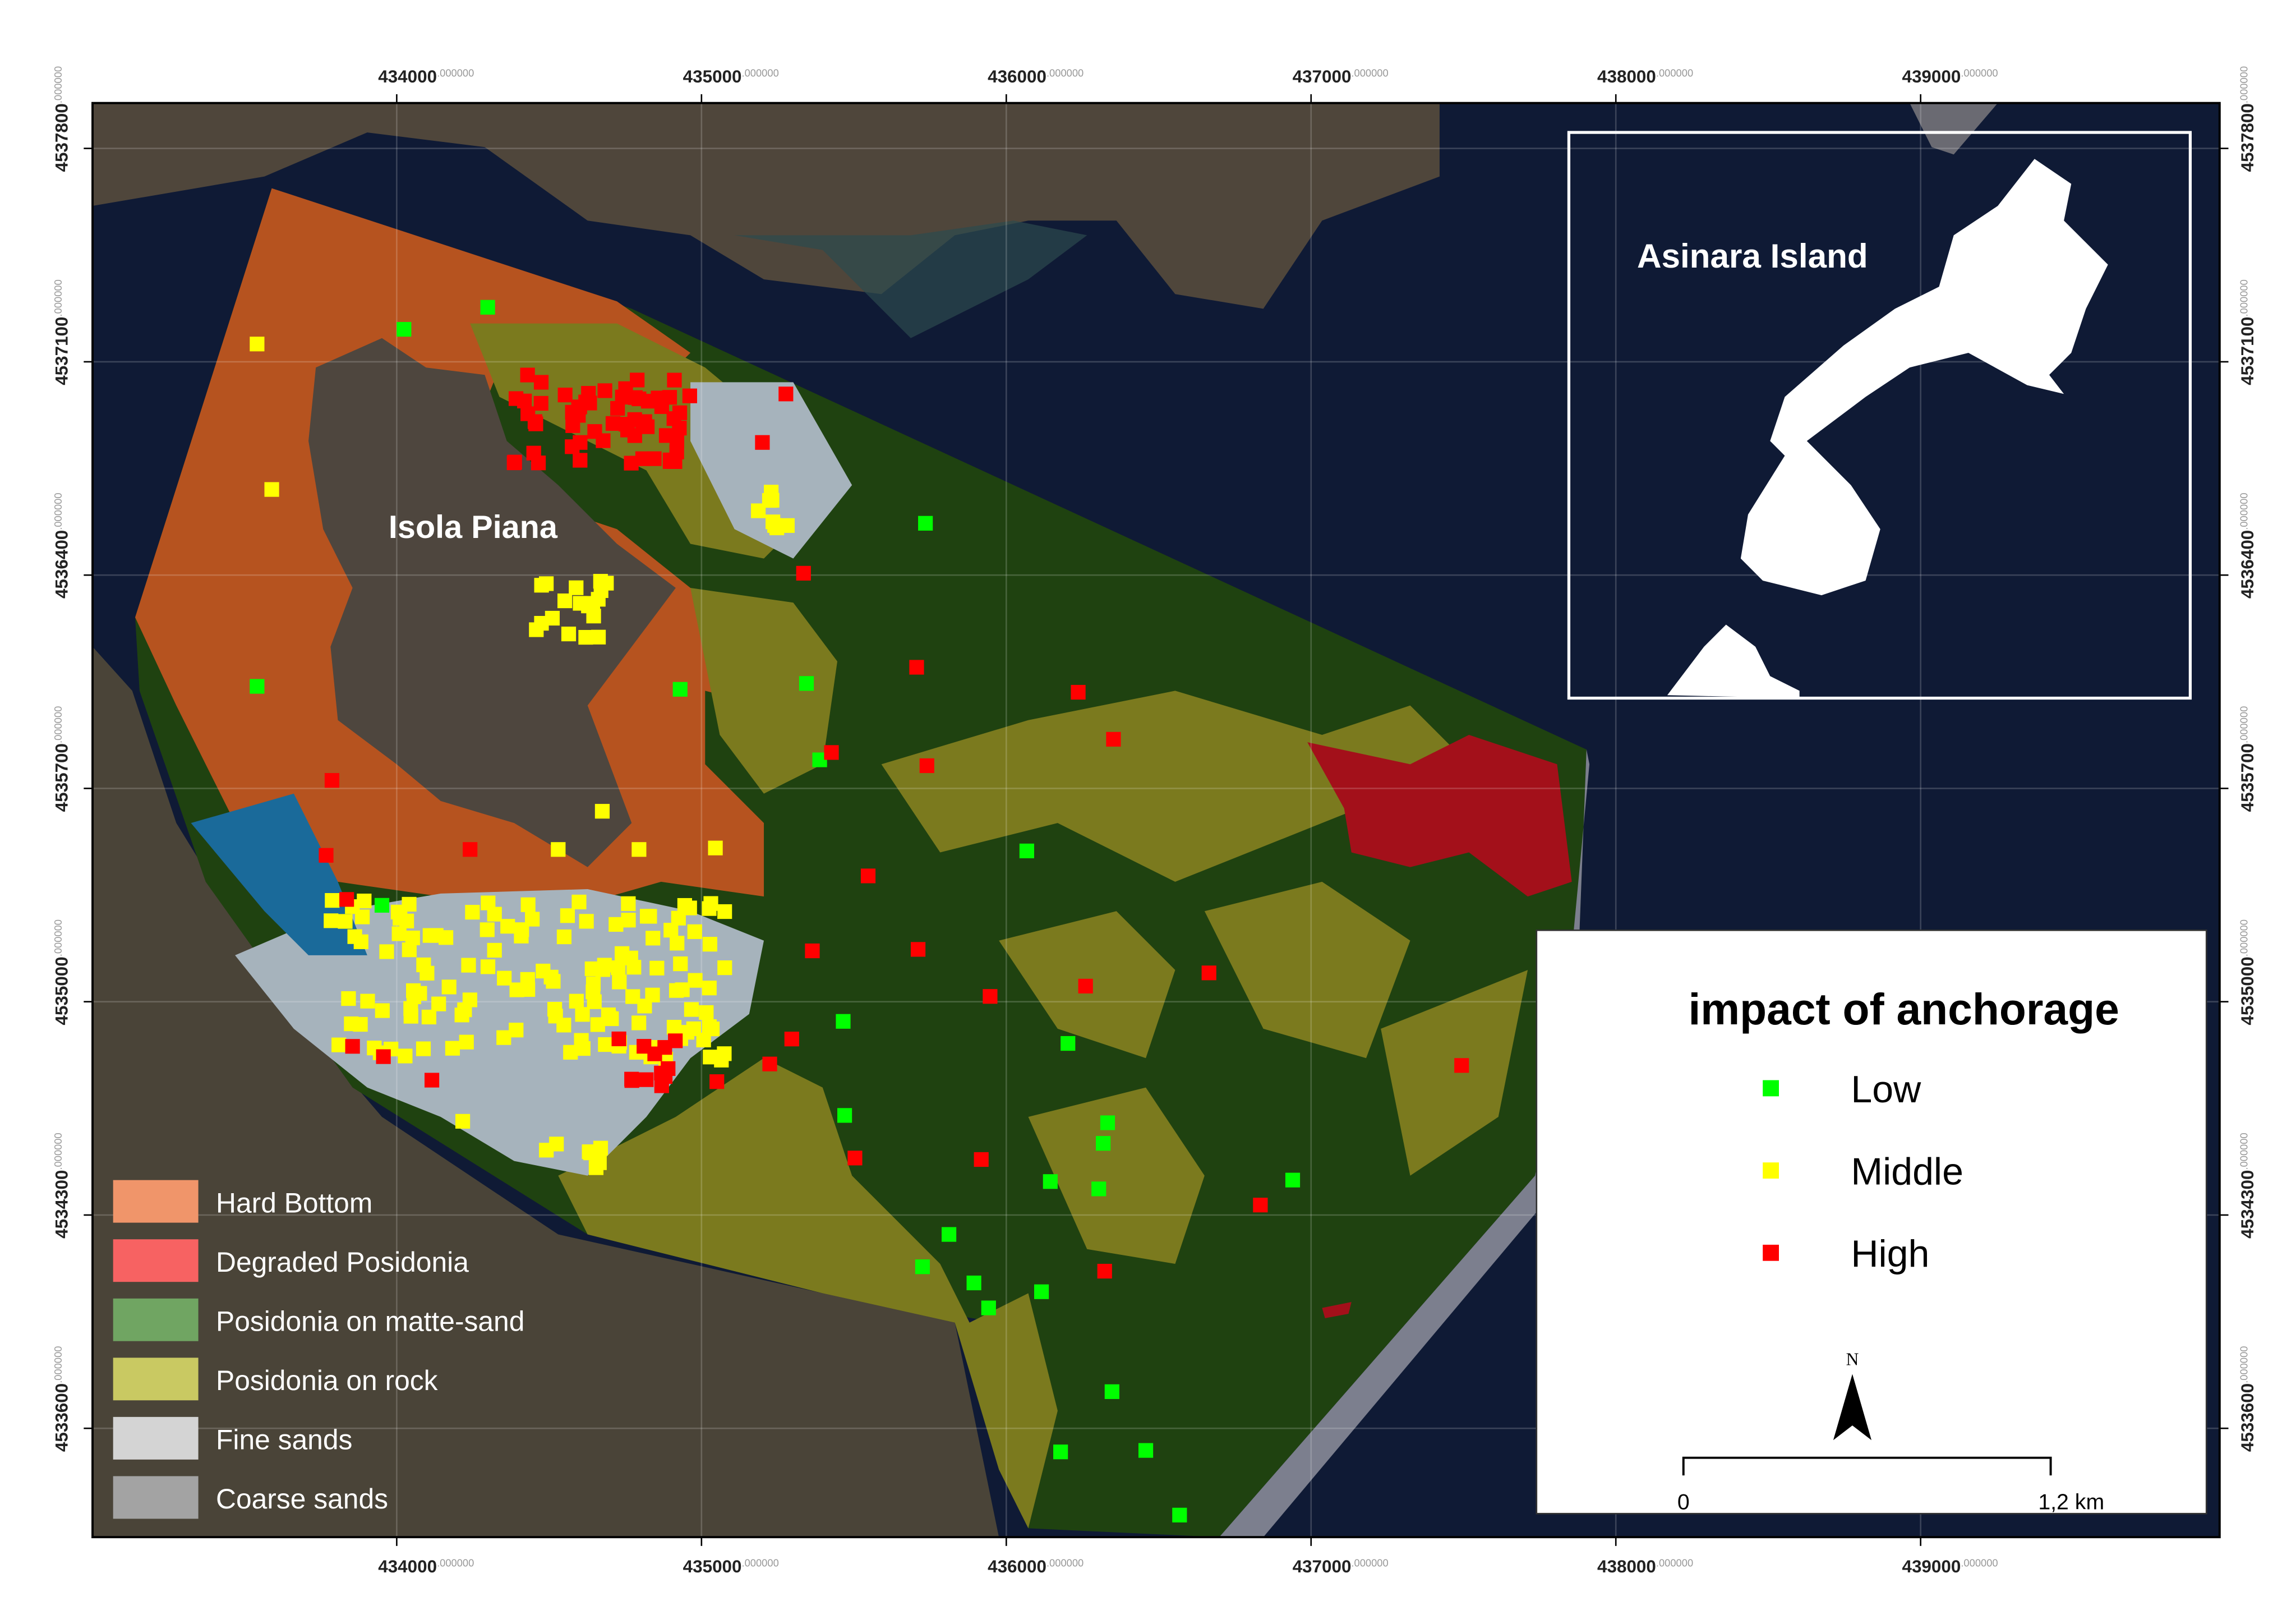 This screenshot has width=2296, height=1624. I want to click on fine-sands, so click(771, 471).